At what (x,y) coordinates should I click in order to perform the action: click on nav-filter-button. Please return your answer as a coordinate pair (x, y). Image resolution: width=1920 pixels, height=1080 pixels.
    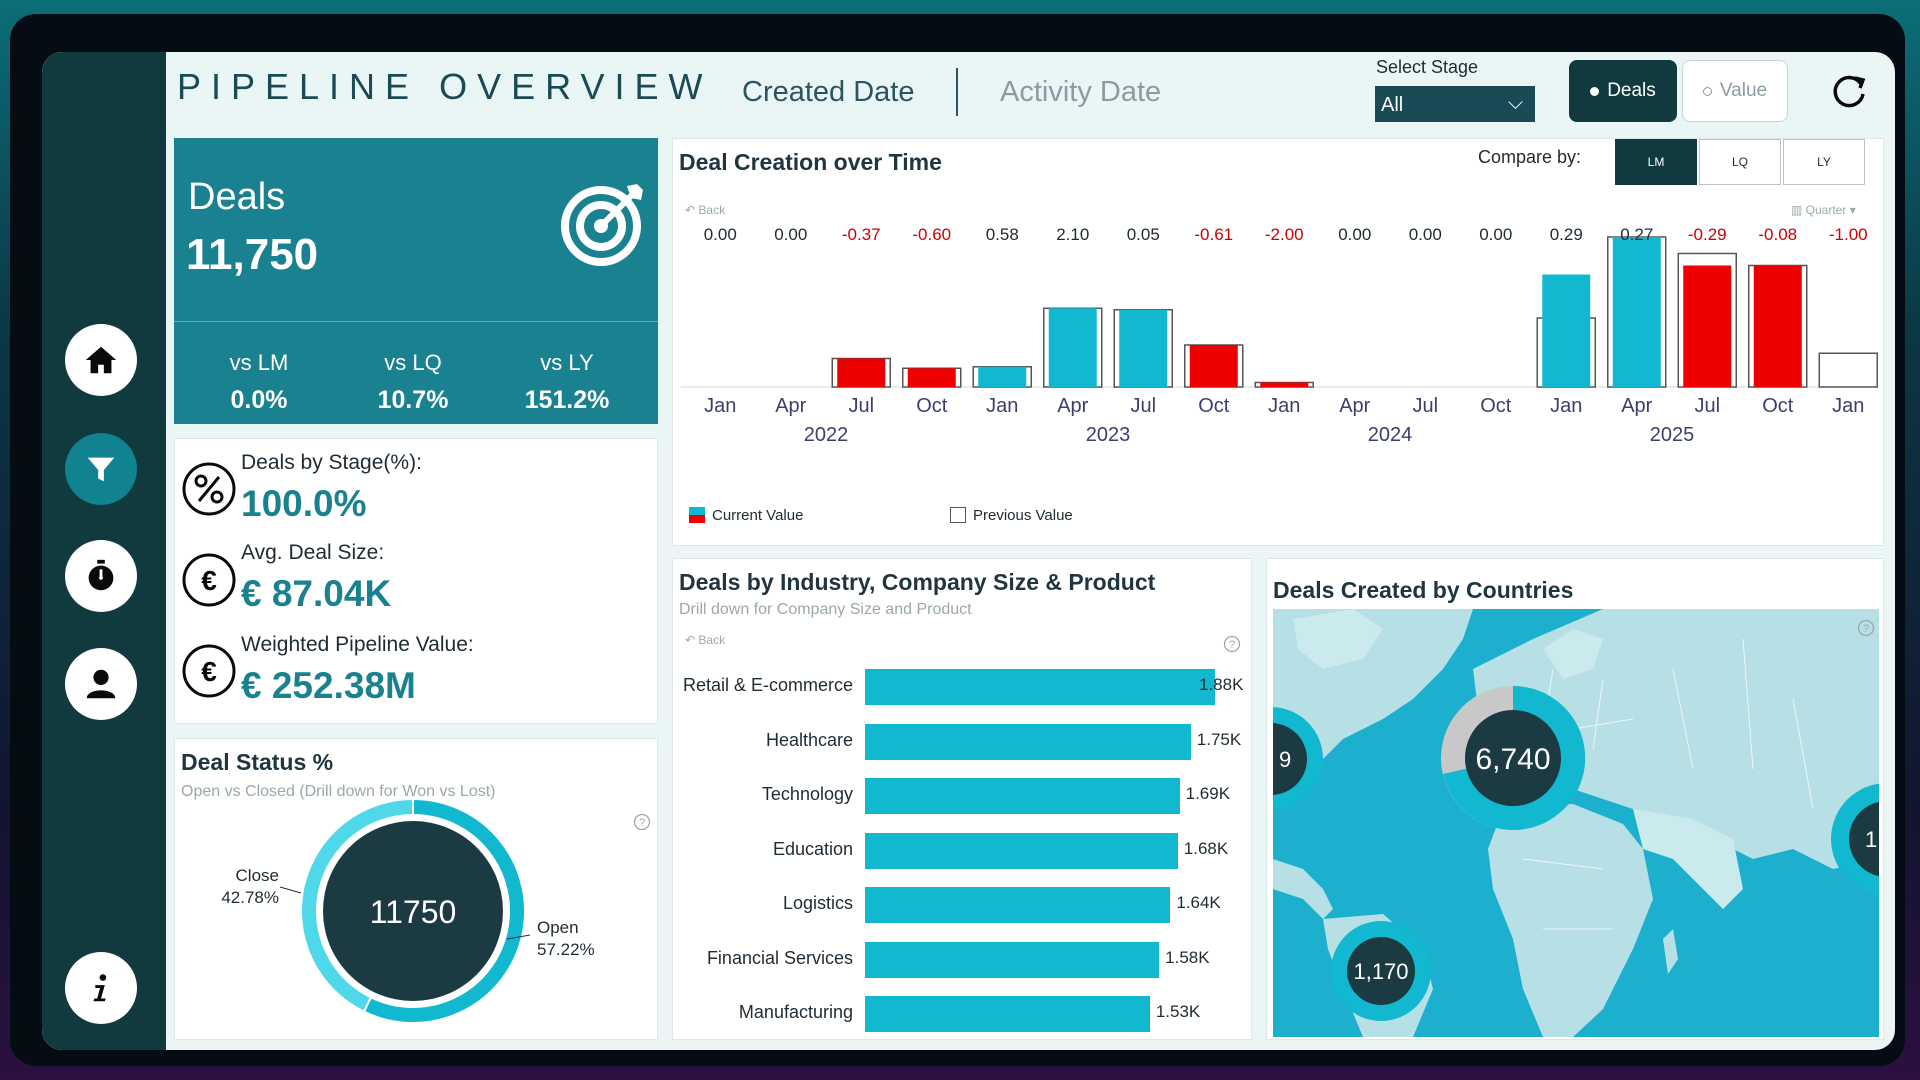
    Looking at the image, I should click on (101, 469).